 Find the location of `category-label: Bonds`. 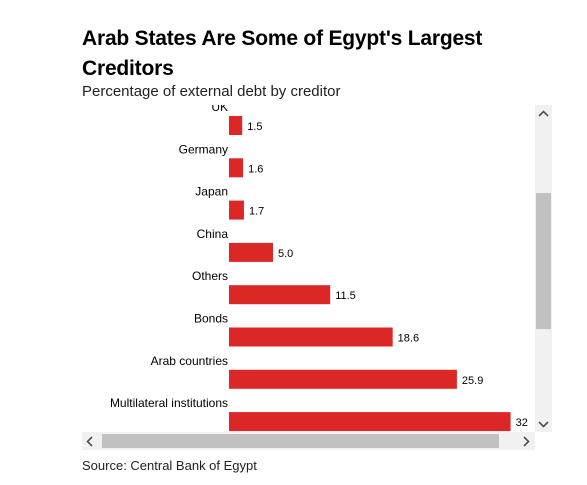

category-label: Bonds is located at coordinates (211, 319).